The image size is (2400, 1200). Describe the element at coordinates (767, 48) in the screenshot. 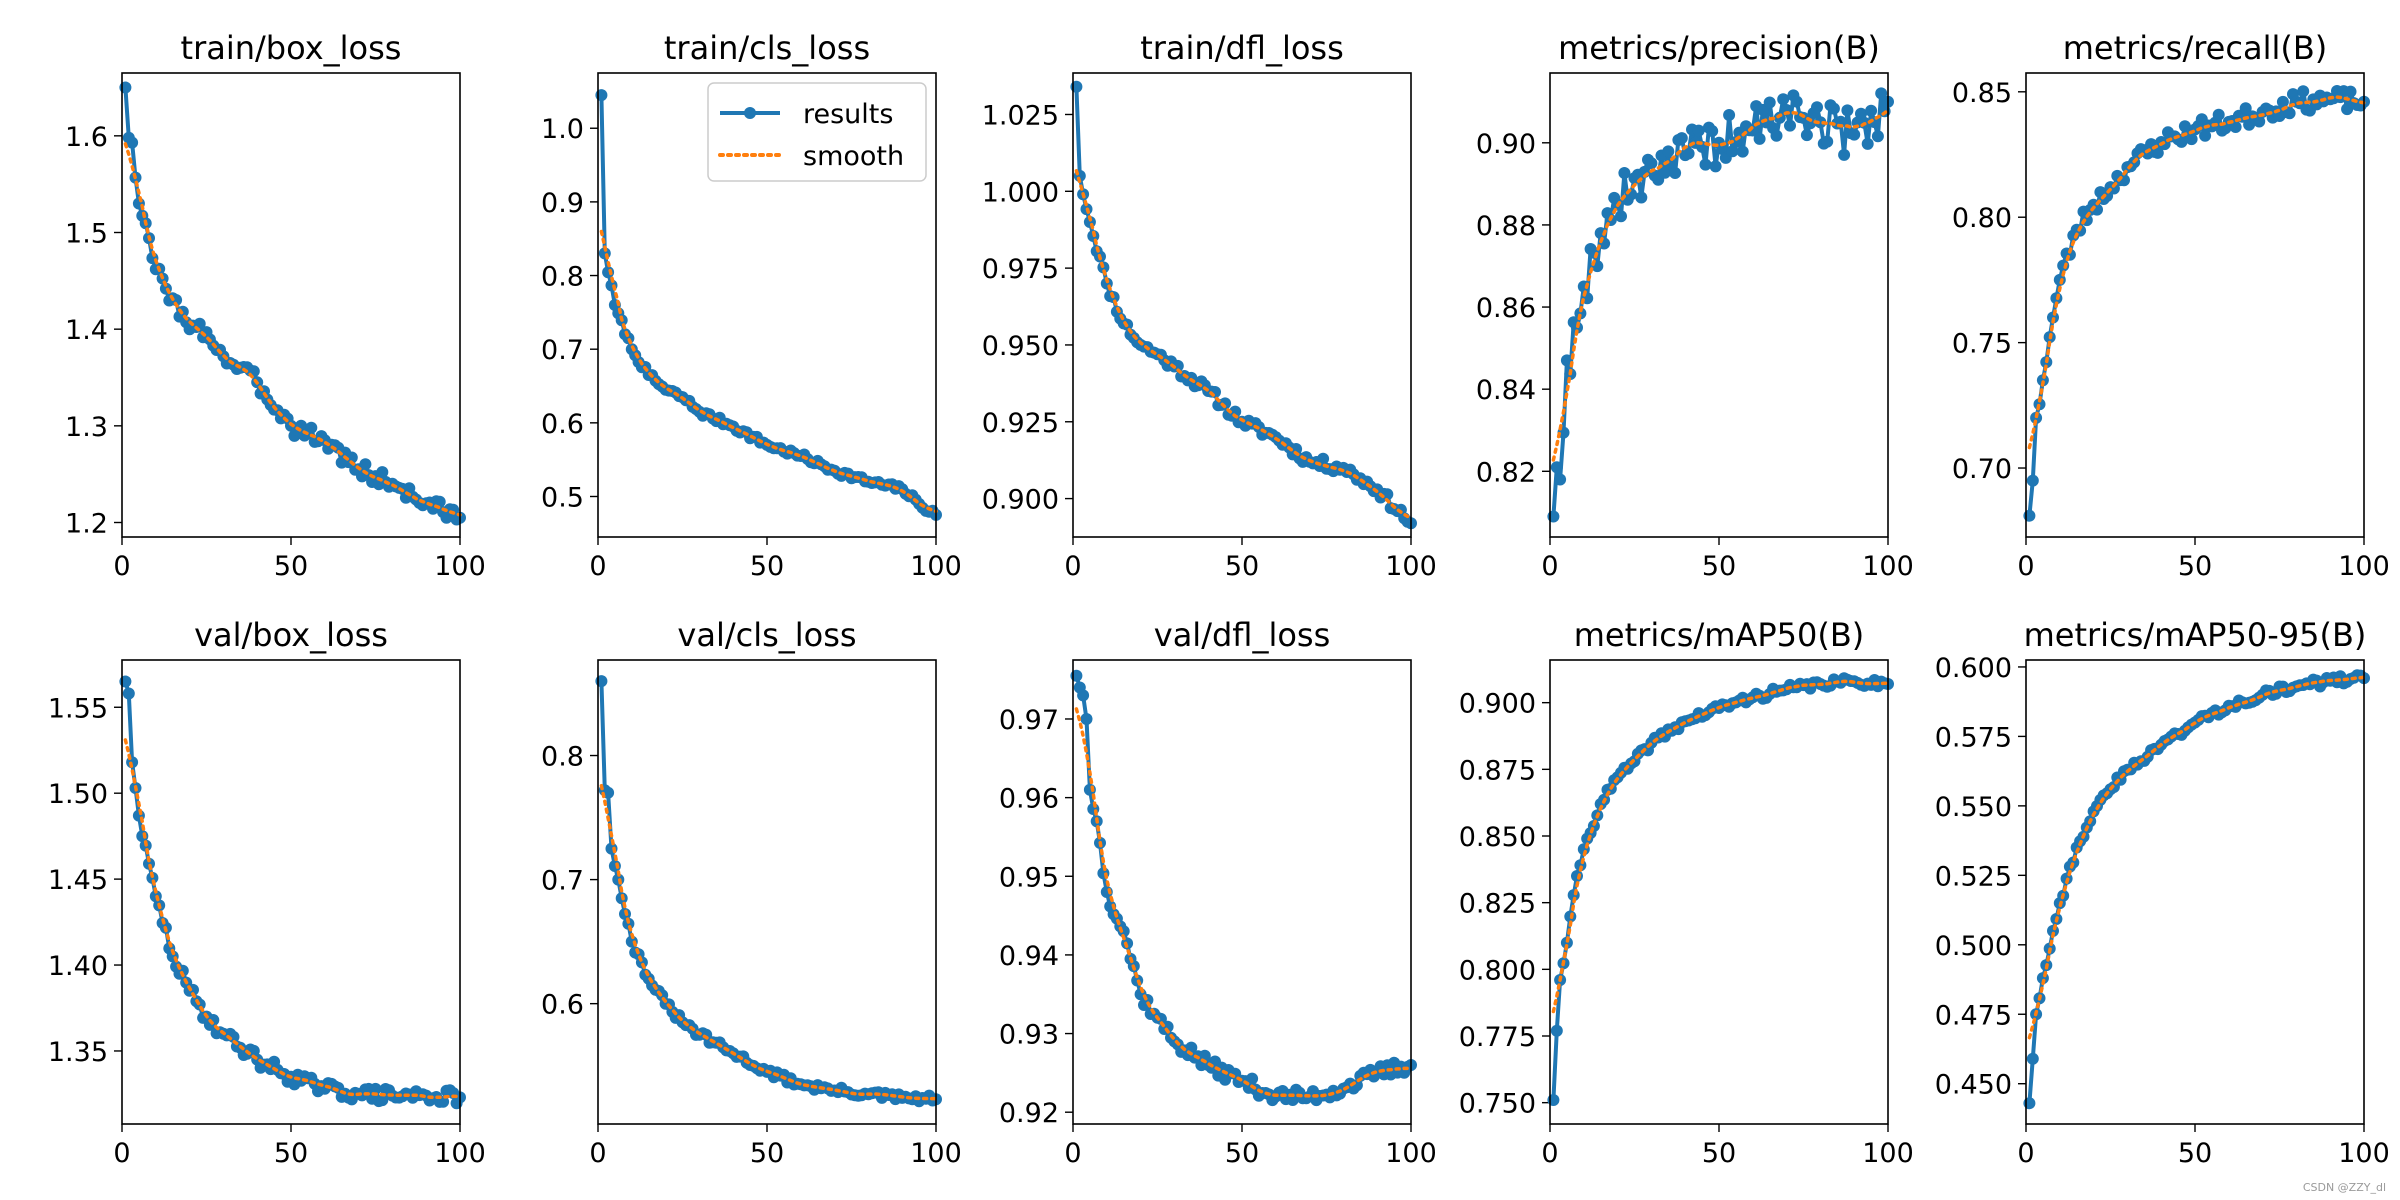

I see `subplot-title: train/cls_loss` at that location.